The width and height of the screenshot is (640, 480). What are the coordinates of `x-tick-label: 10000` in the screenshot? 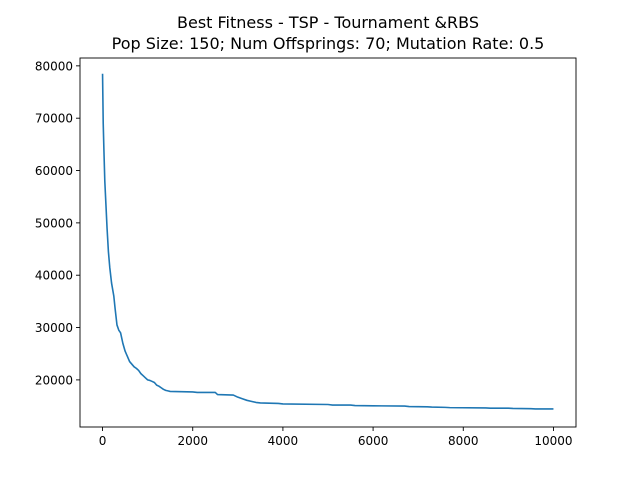 It's located at (553, 441).